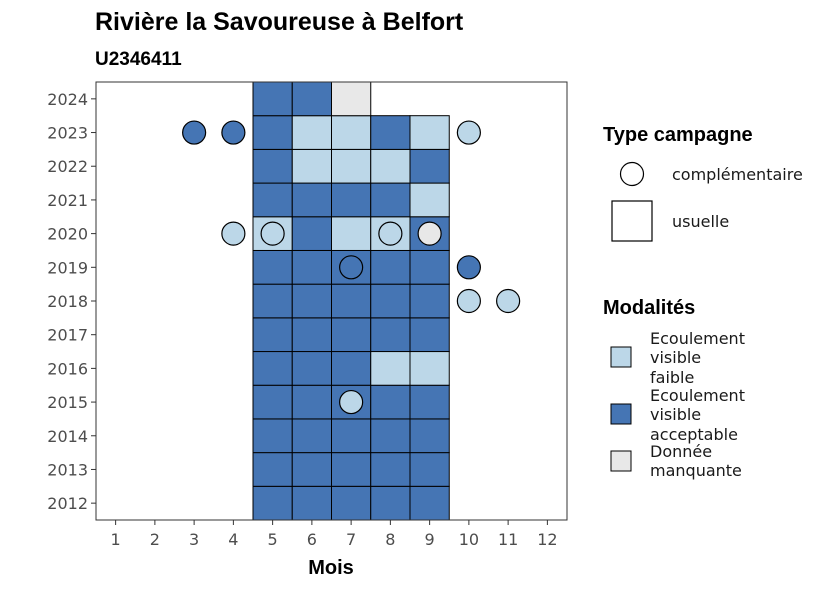 This screenshot has height=590, width=826. I want to click on legend-label-faible-line2: visible, so click(675, 357).